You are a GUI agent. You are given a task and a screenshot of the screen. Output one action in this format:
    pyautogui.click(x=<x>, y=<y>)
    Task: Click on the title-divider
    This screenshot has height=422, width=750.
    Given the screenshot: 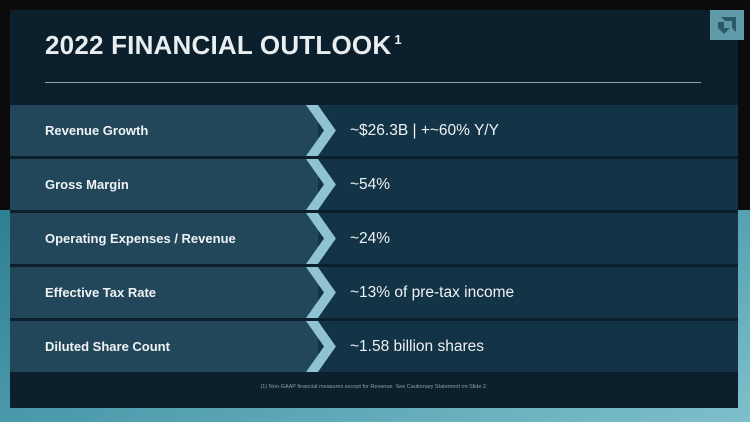 What is the action you would take?
    pyautogui.click(x=373, y=82)
    